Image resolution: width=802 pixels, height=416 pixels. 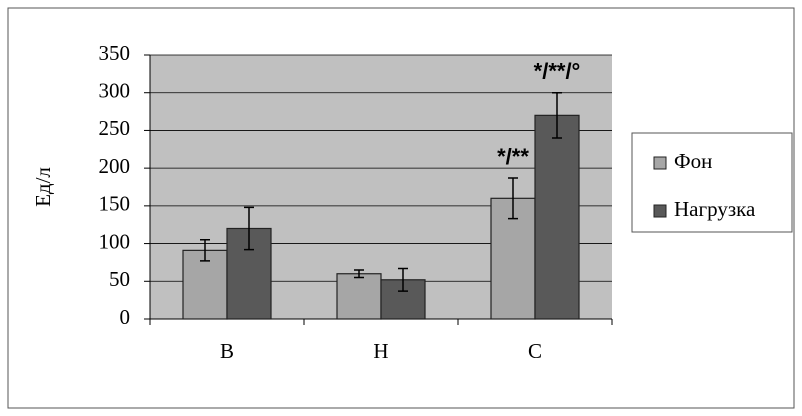 I want to click on annotation: */**, so click(x=513, y=156).